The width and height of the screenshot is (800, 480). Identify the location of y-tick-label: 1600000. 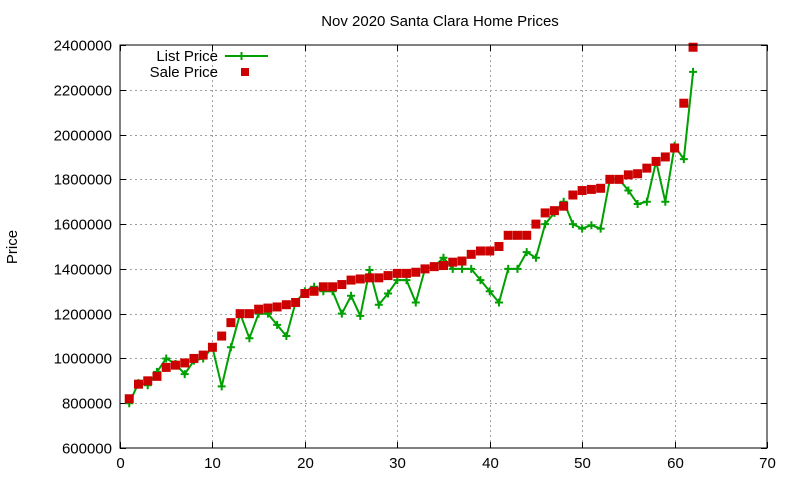
(83, 225).